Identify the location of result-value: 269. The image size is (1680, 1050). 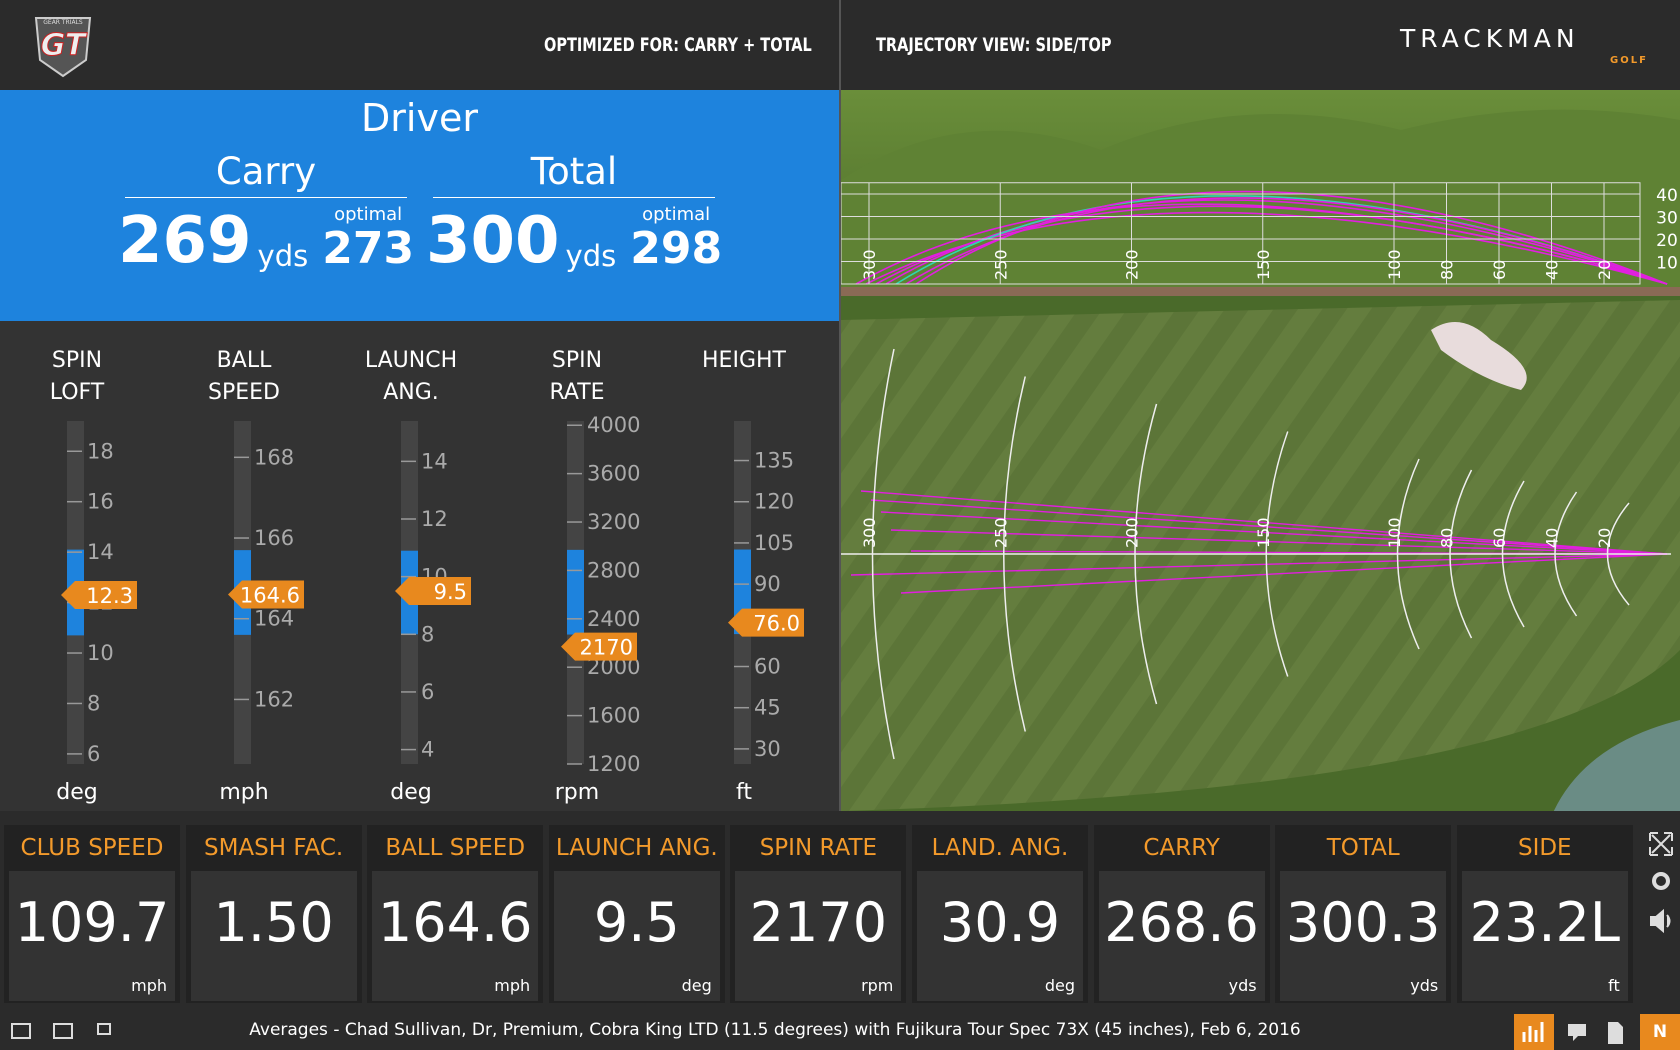
(184, 241).